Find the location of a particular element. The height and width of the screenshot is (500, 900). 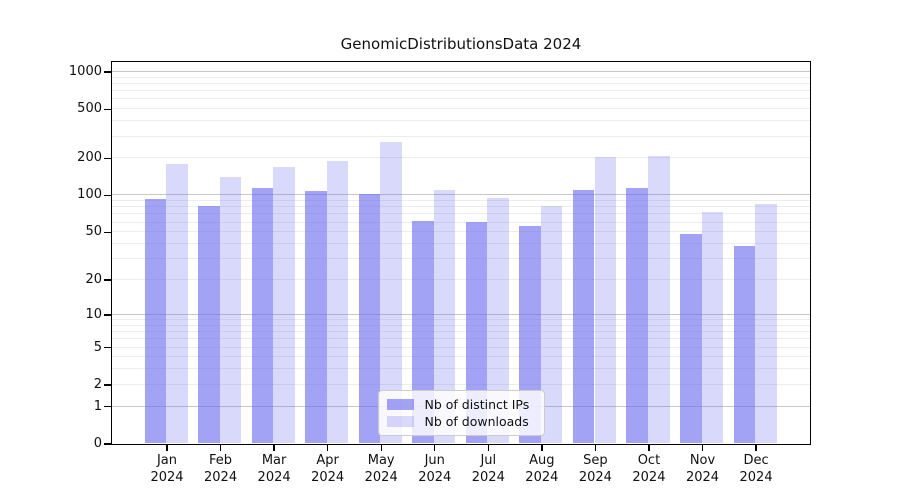

y-tick-label: 0 is located at coordinates (97, 443).